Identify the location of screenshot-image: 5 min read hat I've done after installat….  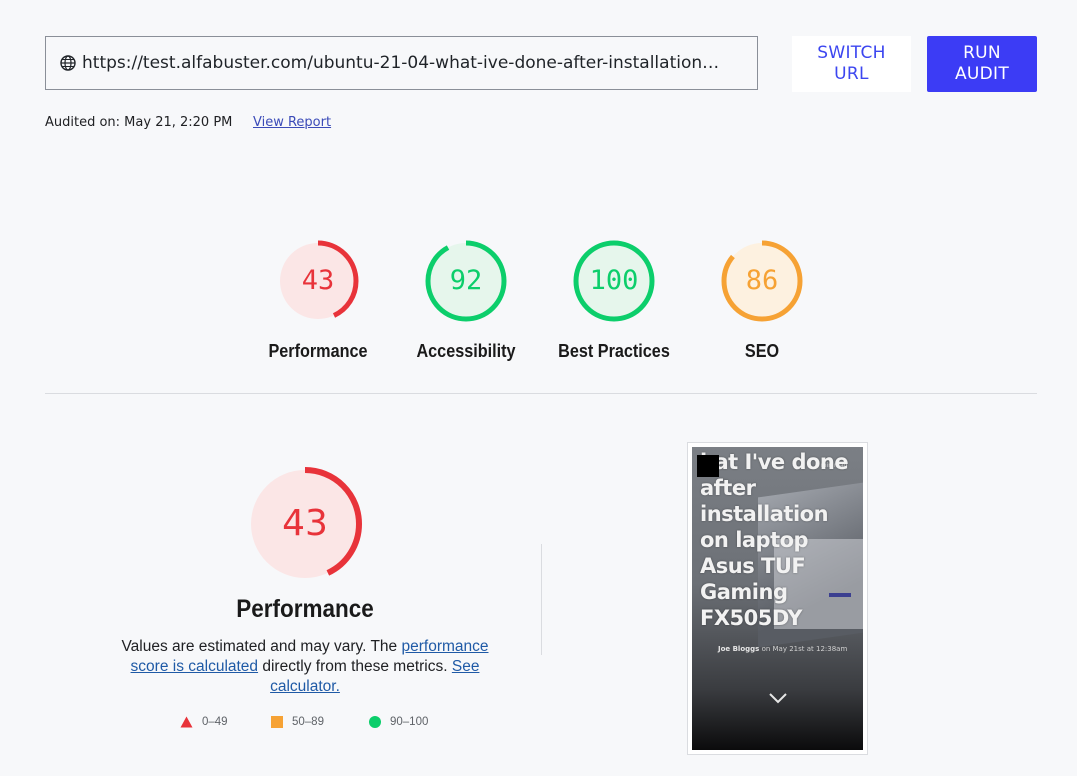
(777, 598).